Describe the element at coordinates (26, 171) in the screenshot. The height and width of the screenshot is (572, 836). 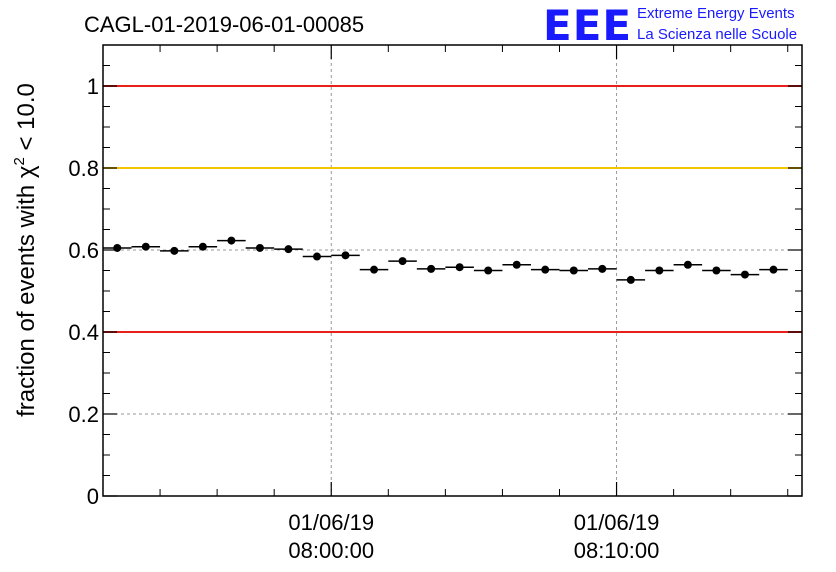
I see `y-axis-label-symbol: χ` at that location.